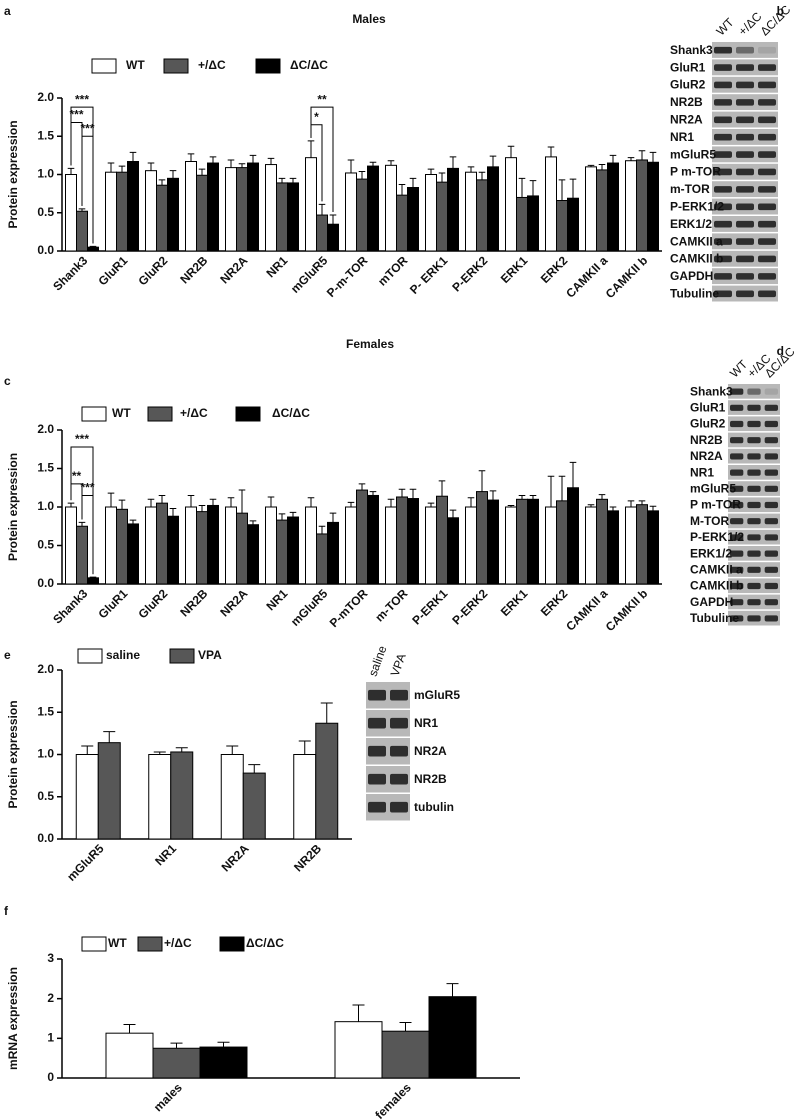 Image resolution: width=797 pixels, height=1120 pixels. Describe the element at coordinates (429, 275) in the screenshot. I see `x-tick-label: P- ERK1` at that location.